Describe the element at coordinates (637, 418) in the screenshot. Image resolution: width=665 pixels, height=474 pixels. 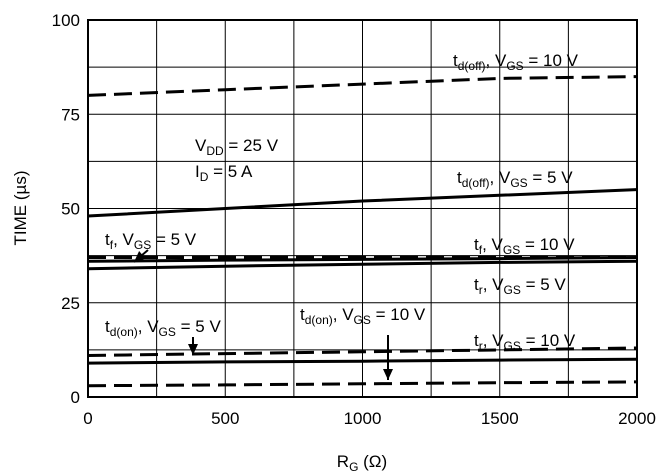
I see `x-tick-label: 2000` at that location.